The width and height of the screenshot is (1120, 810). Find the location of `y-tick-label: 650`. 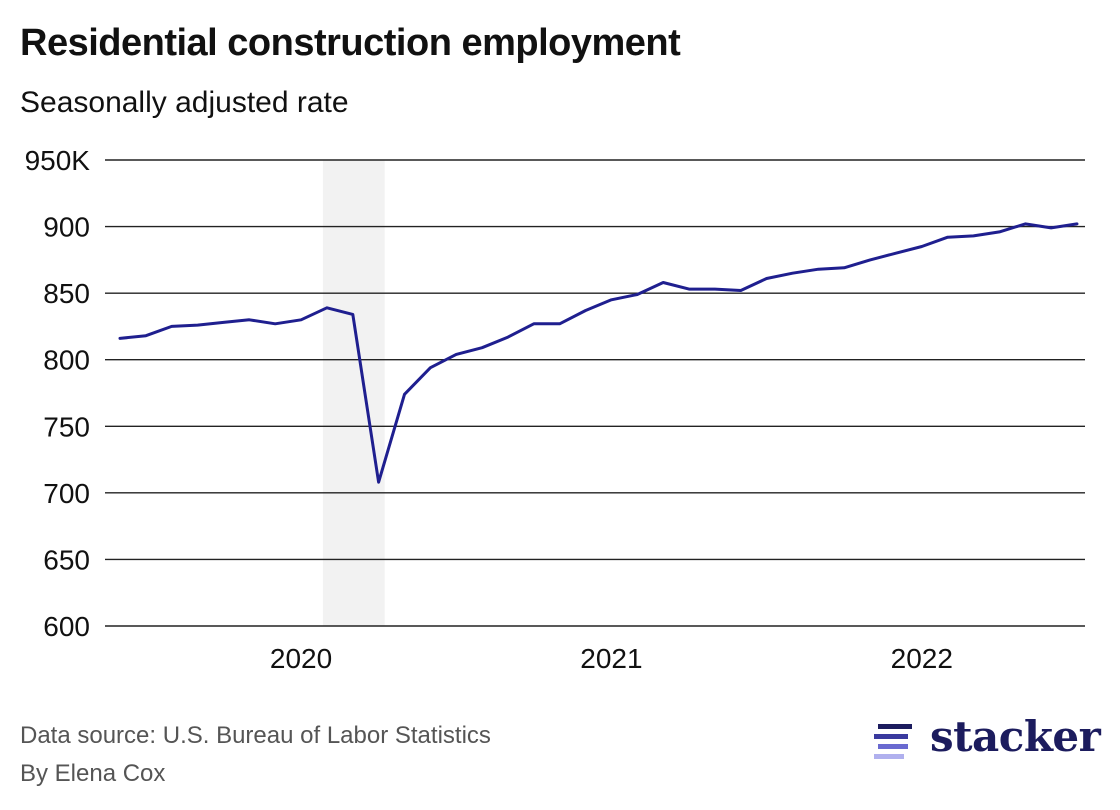

y-tick-label: 650 is located at coordinates (66, 559).